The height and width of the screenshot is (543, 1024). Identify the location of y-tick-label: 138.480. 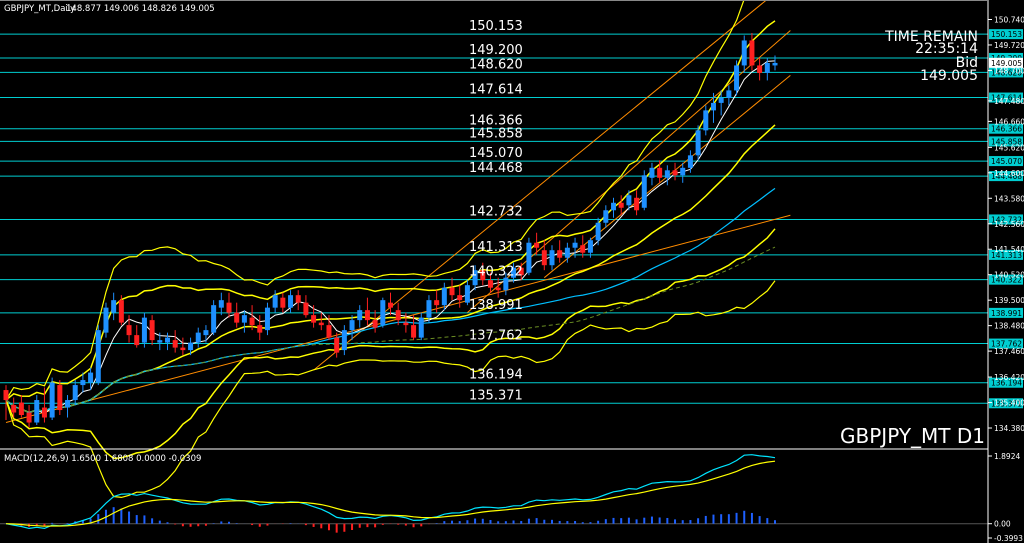
(1009, 326).